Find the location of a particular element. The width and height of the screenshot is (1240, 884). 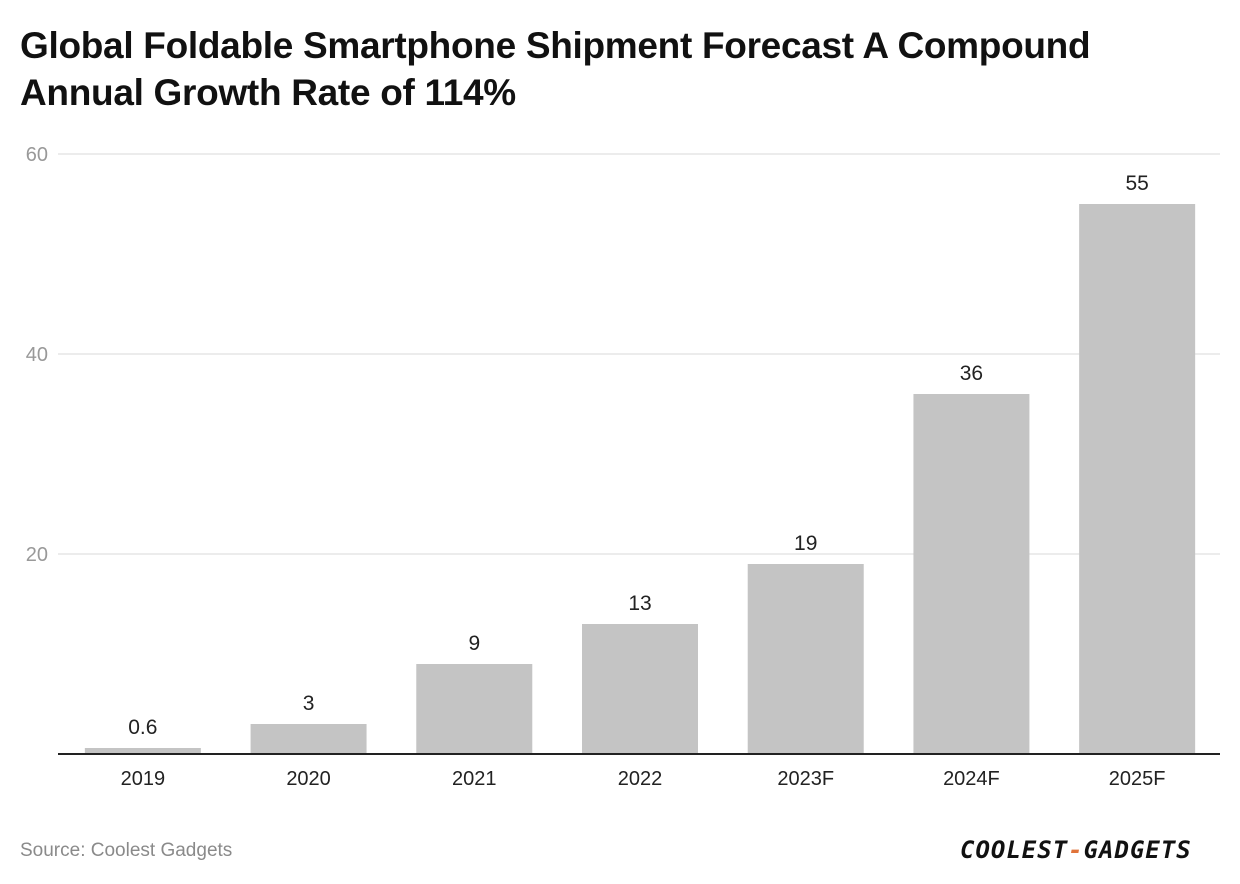

data-label: 36 is located at coordinates (971, 373).